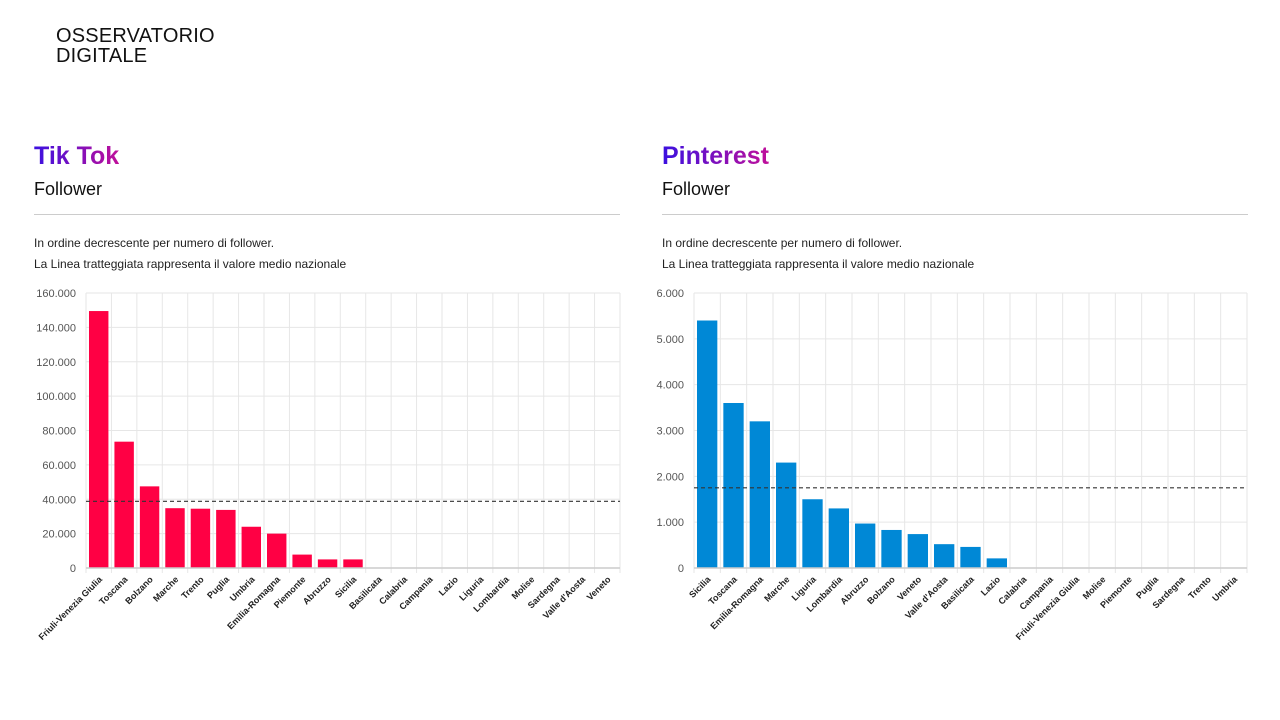 Image resolution: width=1280 pixels, height=720 pixels. I want to click on tiktok-ytick-label: 60.000, so click(59, 466).